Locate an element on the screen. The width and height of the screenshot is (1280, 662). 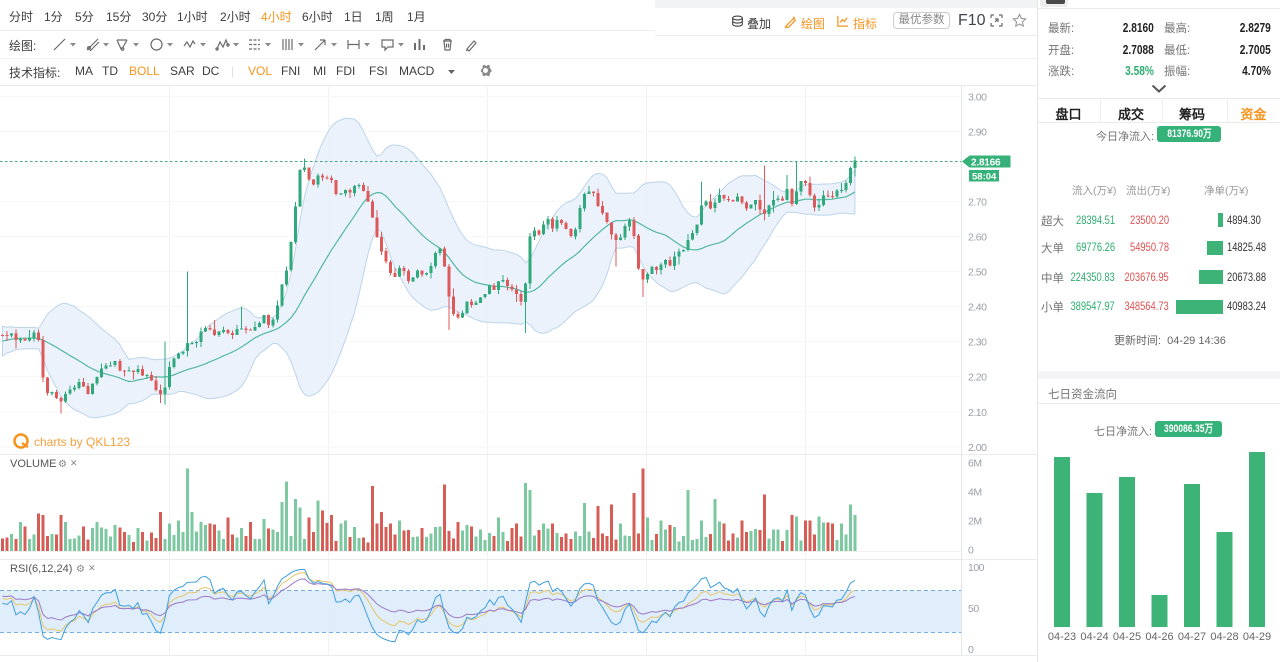
svg-text: 04-25 is located at coordinates (1127, 637).